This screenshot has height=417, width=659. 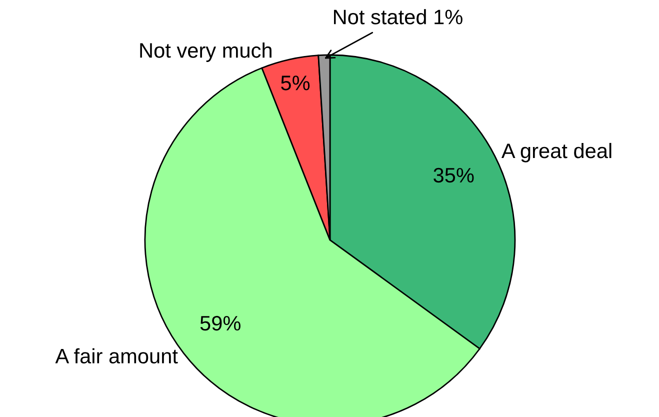 What do you see at coordinates (556, 152) in the screenshot?
I see `slice-label: A great deal` at bounding box center [556, 152].